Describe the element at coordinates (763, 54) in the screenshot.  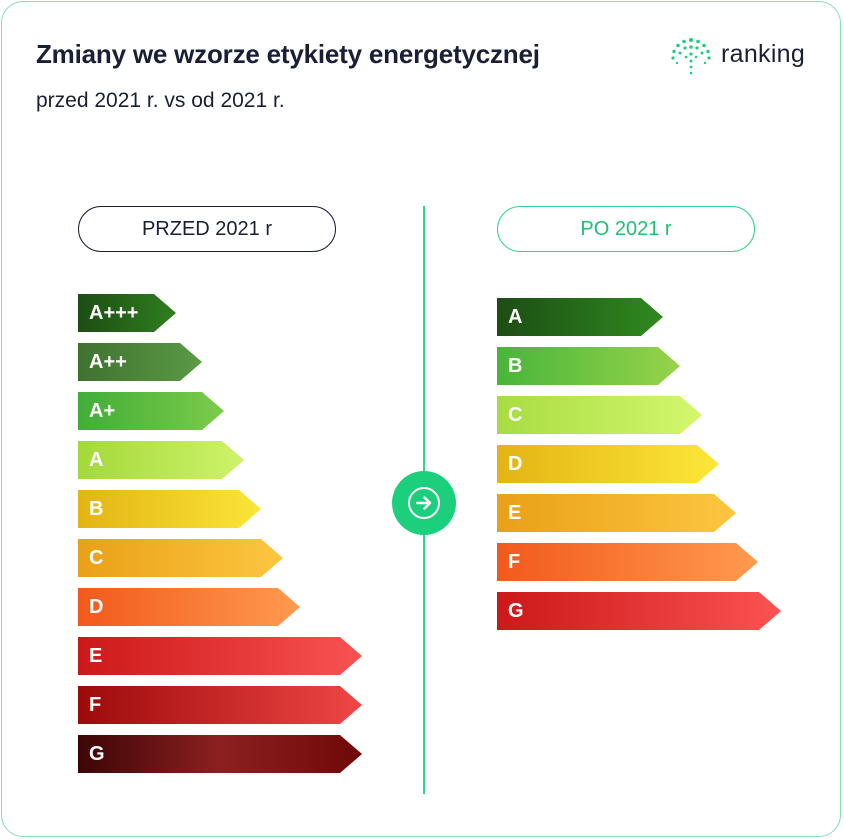
I see `logo-text: ranking` at that location.